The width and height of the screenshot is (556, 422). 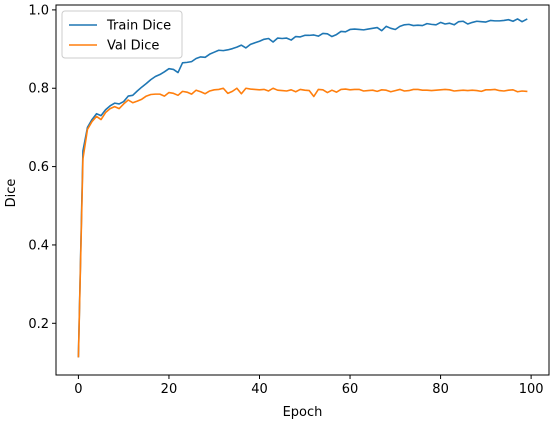 What do you see at coordinates (259, 389) in the screenshot?
I see `x-tick-label: 40` at bounding box center [259, 389].